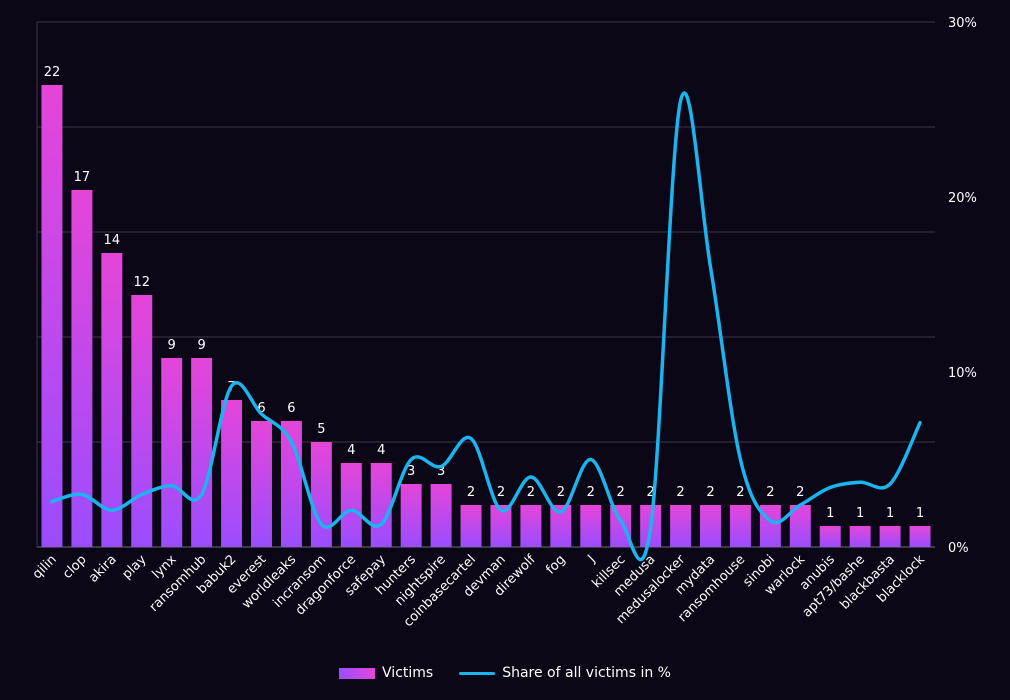 The image size is (1010, 700). Describe the element at coordinates (75, 567) in the screenshot. I see `category-label: clop` at that location.